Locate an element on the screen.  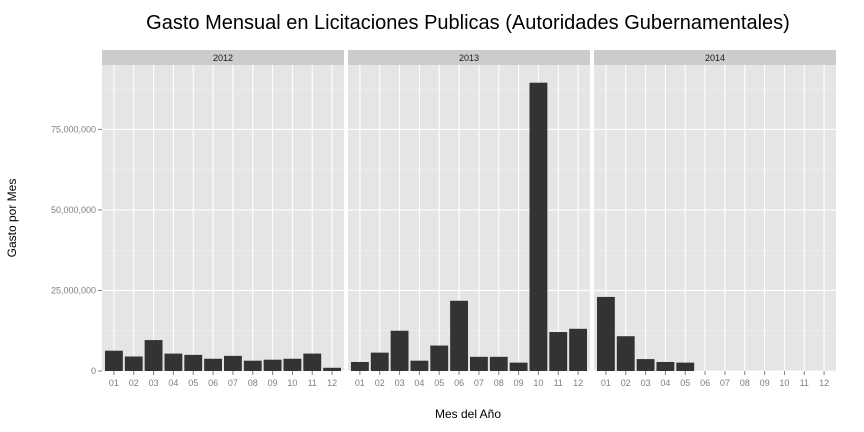
strip-label-2014: 2014 is located at coordinates (715, 58).